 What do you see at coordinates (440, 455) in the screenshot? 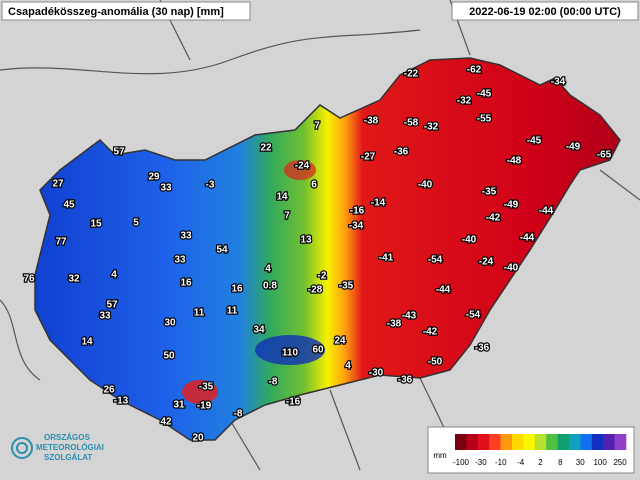
I see `legend-unit: mm` at bounding box center [440, 455].